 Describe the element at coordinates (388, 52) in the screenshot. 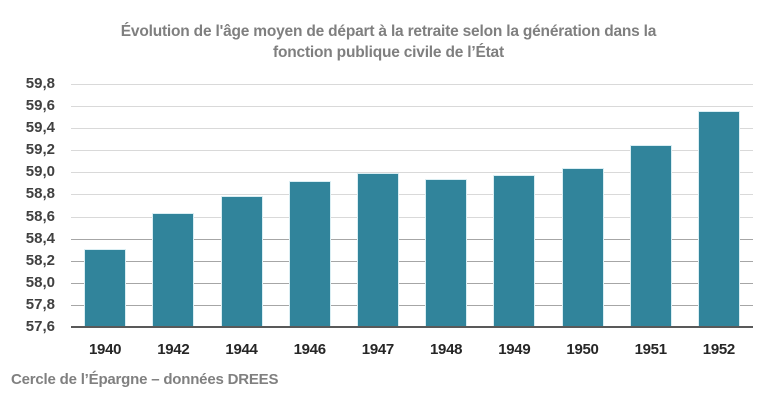

I see `chart-title-line-2: fonction publique civile de l’État` at that location.